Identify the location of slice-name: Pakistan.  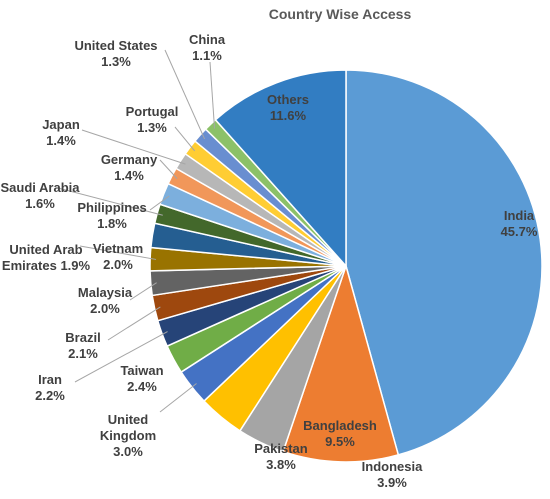
(281, 448).